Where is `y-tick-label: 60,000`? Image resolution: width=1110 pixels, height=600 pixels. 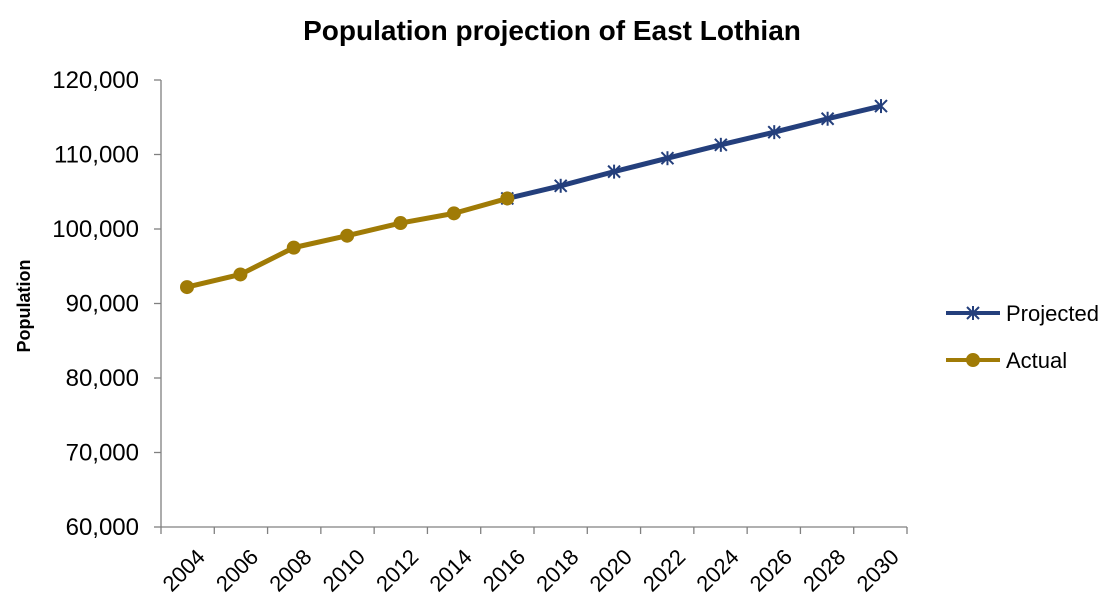
y-tick-label: 60,000 is located at coordinates (102, 527).